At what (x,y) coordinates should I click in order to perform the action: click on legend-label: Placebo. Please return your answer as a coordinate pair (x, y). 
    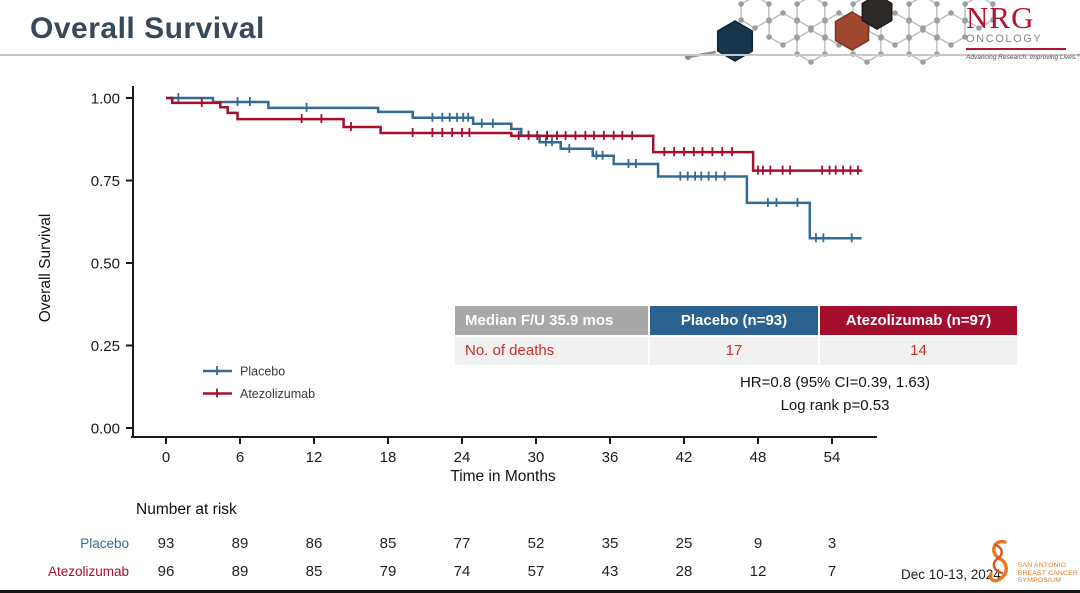
    Looking at the image, I should click on (262, 372).